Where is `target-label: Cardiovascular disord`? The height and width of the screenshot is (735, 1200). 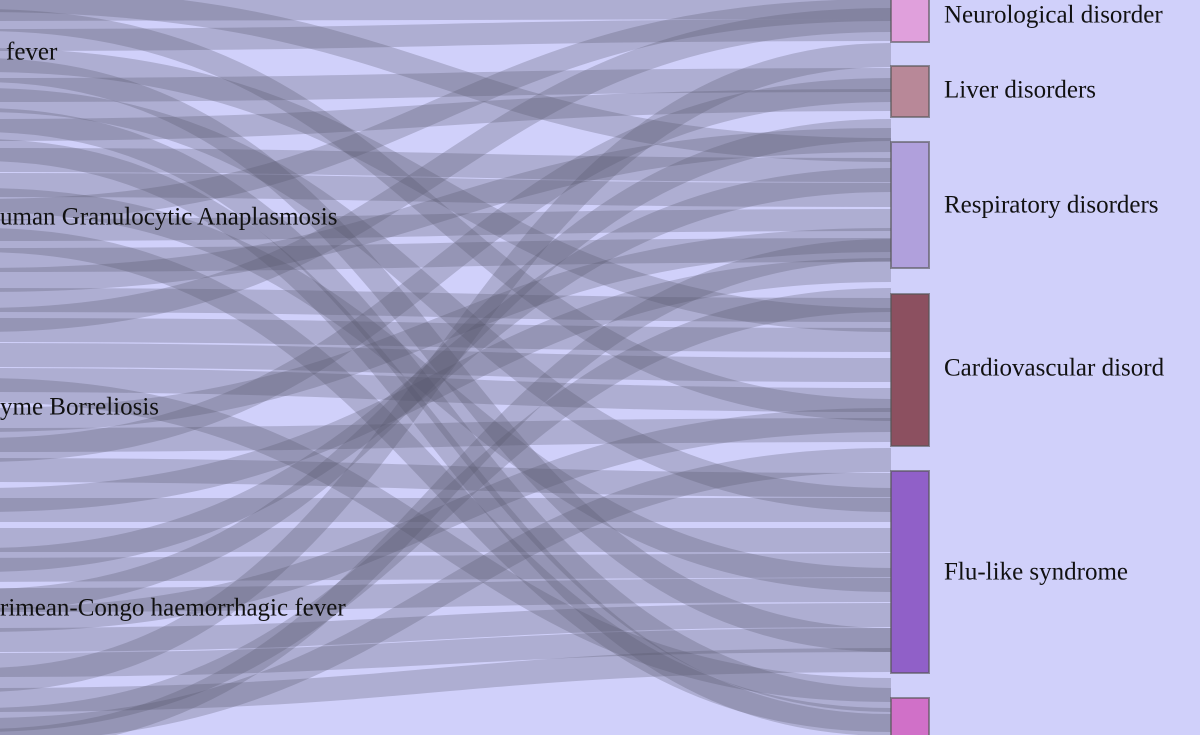 target-label: Cardiovascular disord is located at coordinates (1054, 368).